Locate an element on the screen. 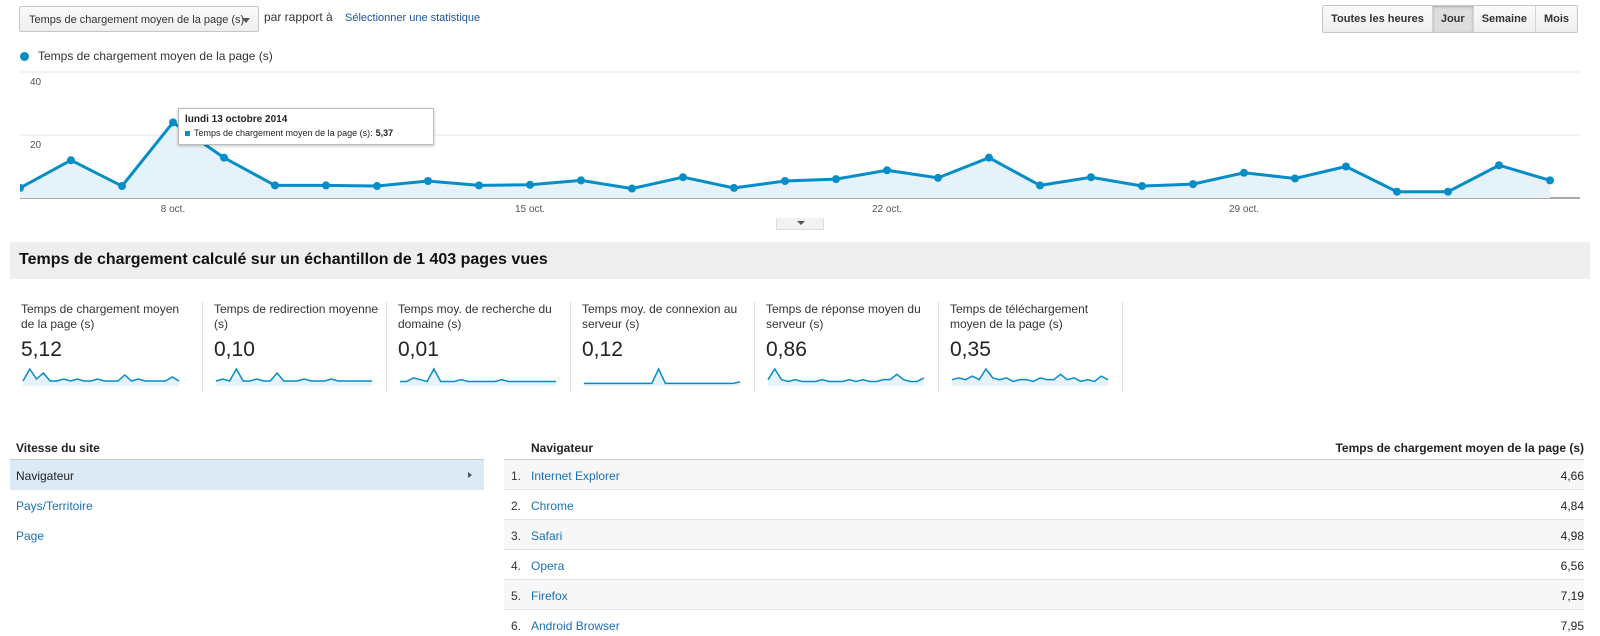 The width and height of the screenshot is (1600, 636). browser-link: Chrome is located at coordinates (552, 506).